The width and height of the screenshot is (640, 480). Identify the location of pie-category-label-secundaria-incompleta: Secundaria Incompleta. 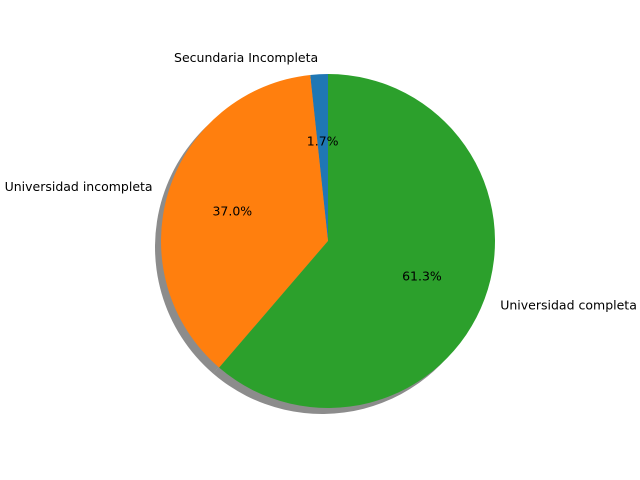
(246, 57).